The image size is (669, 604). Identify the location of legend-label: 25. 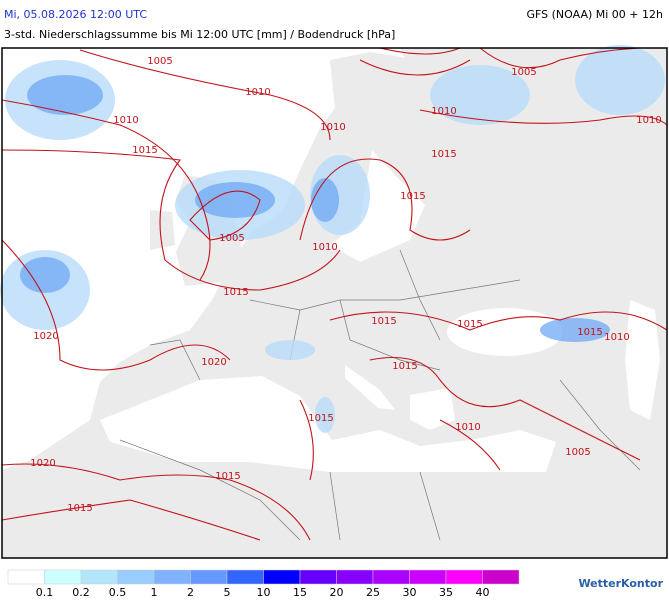
(373, 592).